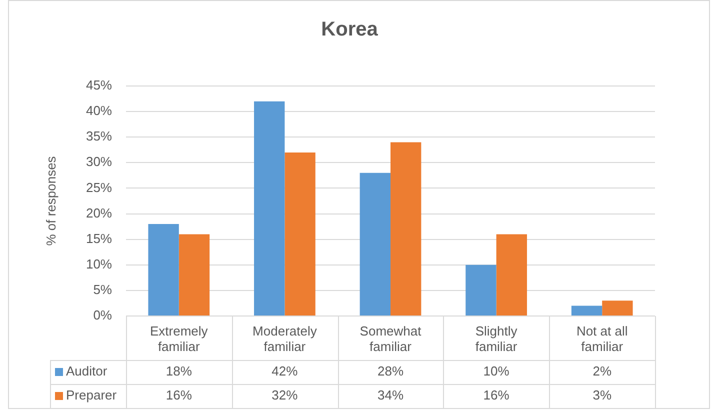 The width and height of the screenshot is (718, 416). I want to click on legend-label: Preparer, so click(92, 395).